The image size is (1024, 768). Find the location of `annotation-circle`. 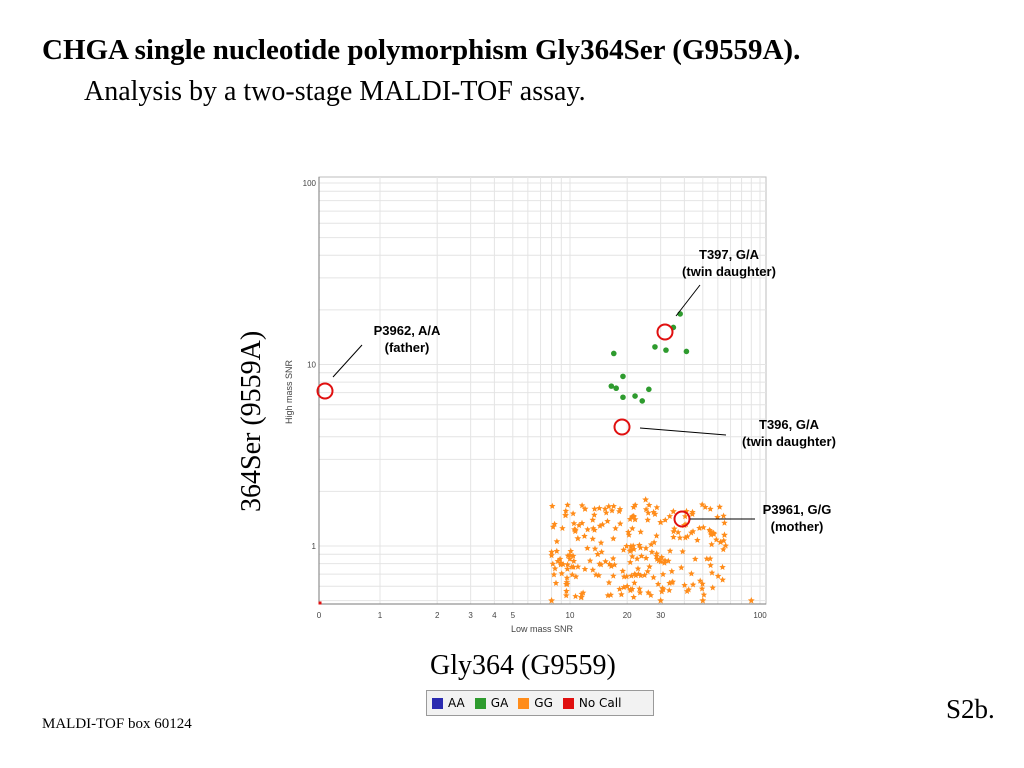

annotation-circle is located at coordinates (325, 391).